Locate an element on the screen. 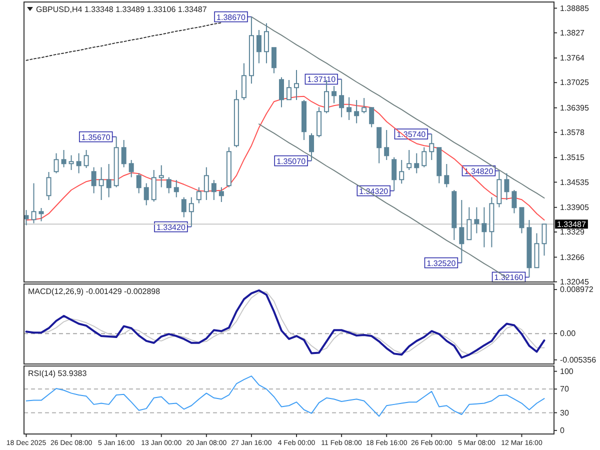 The image size is (600, 450). annotation: 1.33420 is located at coordinates (171, 227).